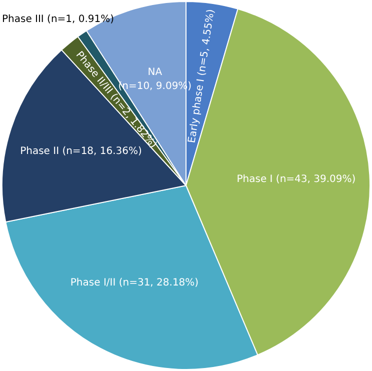  Describe the element at coordinates (155, 72) in the screenshot. I see `slice-label: NA` at that location.